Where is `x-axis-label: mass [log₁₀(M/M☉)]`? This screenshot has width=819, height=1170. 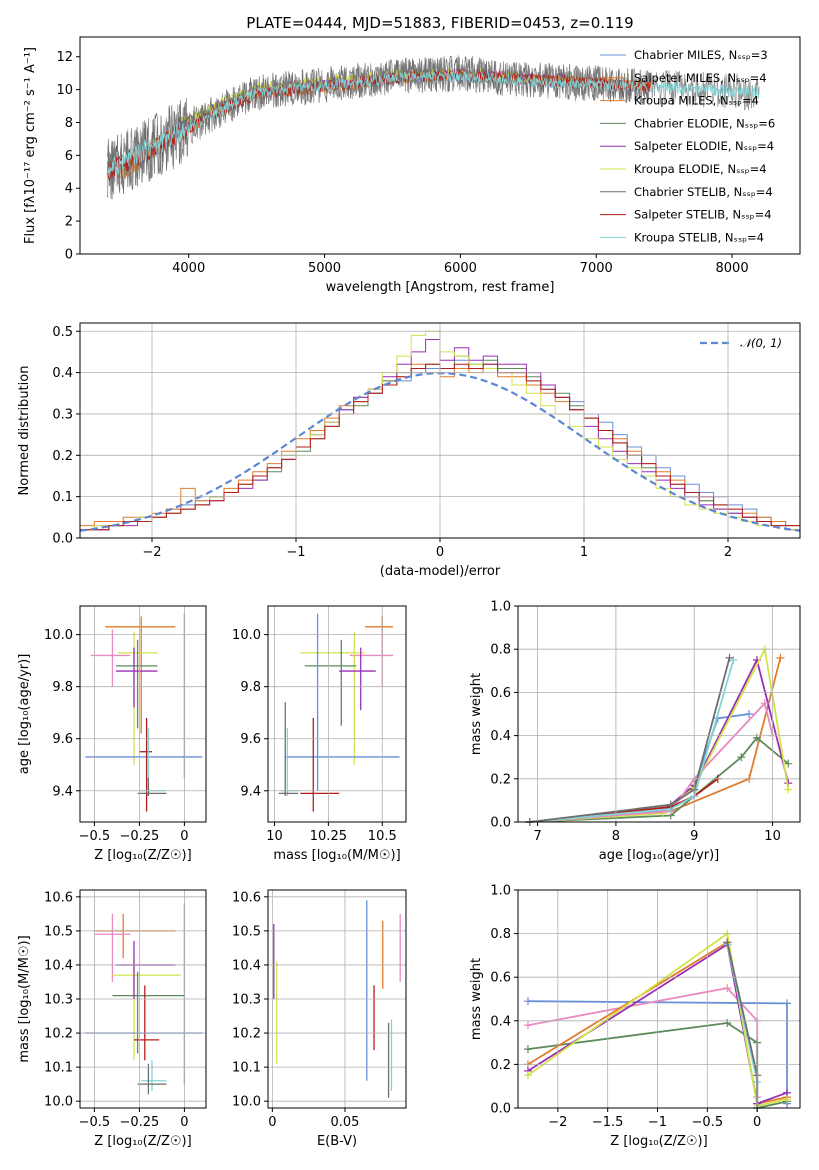 x-axis-label: mass [log₁₀(M/M☉)] is located at coordinates (336, 855).